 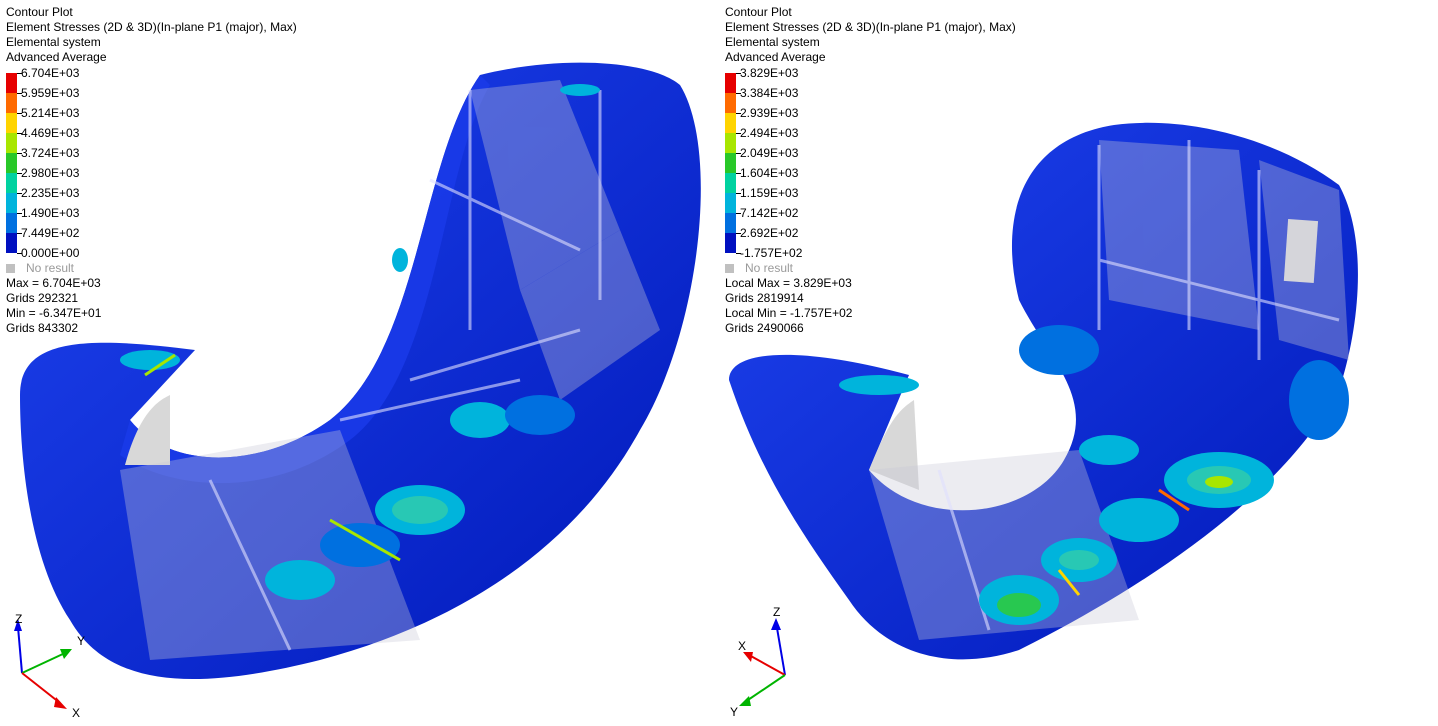 What do you see at coordinates (50, 213) in the screenshot?
I see `legend-label: 1.490E+03` at bounding box center [50, 213].